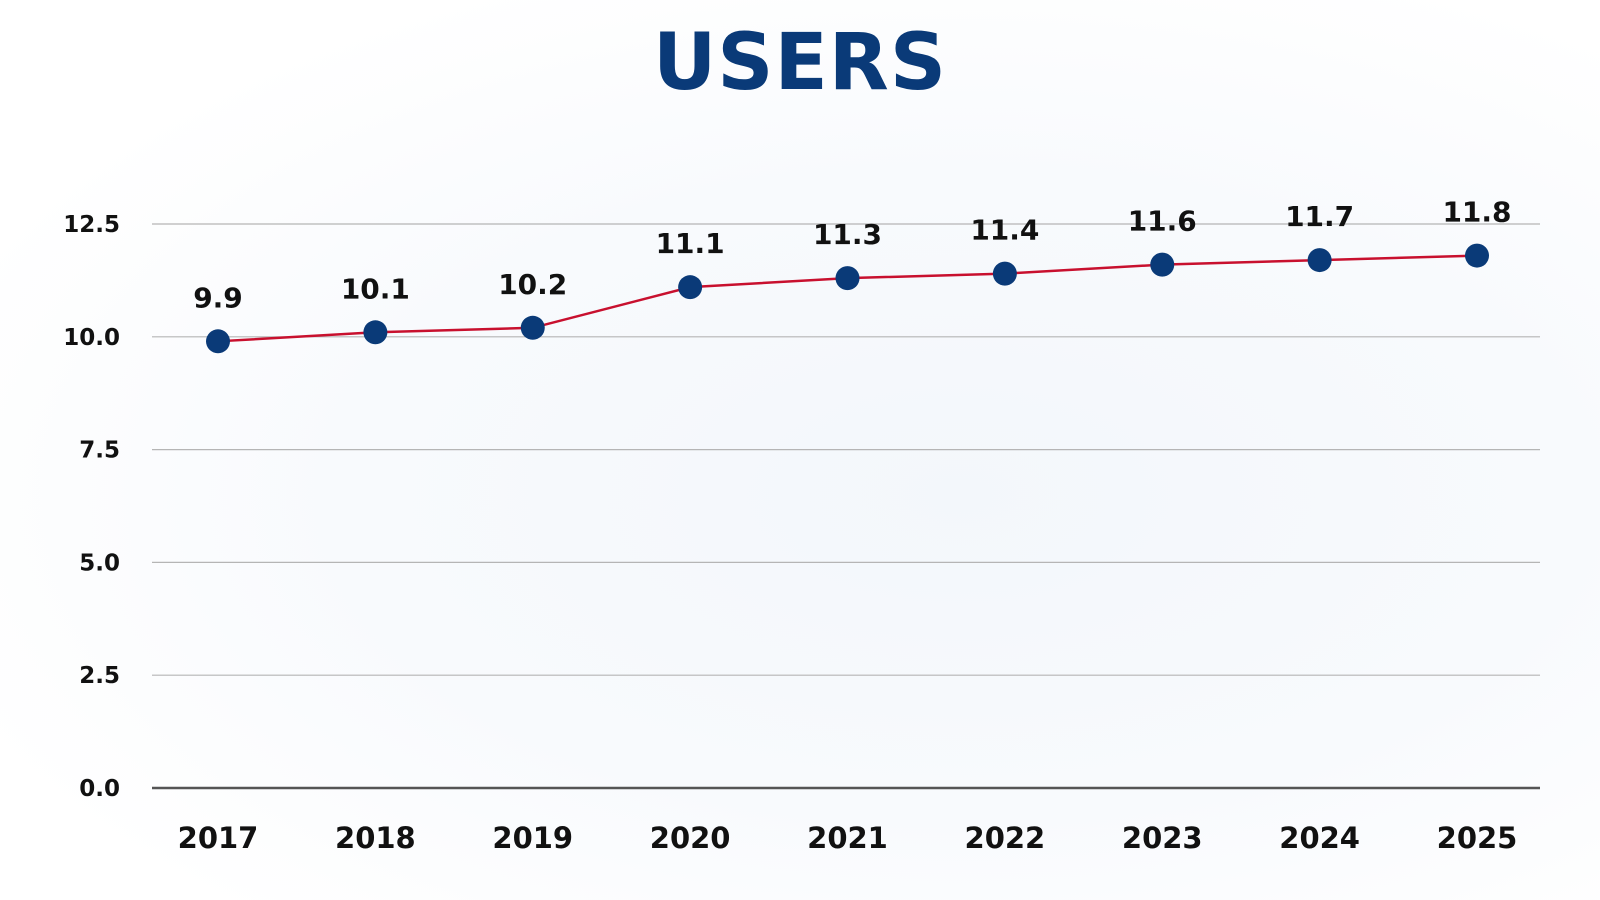  What do you see at coordinates (1162, 838) in the screenshot?
I see `x-tick-label: 2023` at bounding box center [1162, 838].